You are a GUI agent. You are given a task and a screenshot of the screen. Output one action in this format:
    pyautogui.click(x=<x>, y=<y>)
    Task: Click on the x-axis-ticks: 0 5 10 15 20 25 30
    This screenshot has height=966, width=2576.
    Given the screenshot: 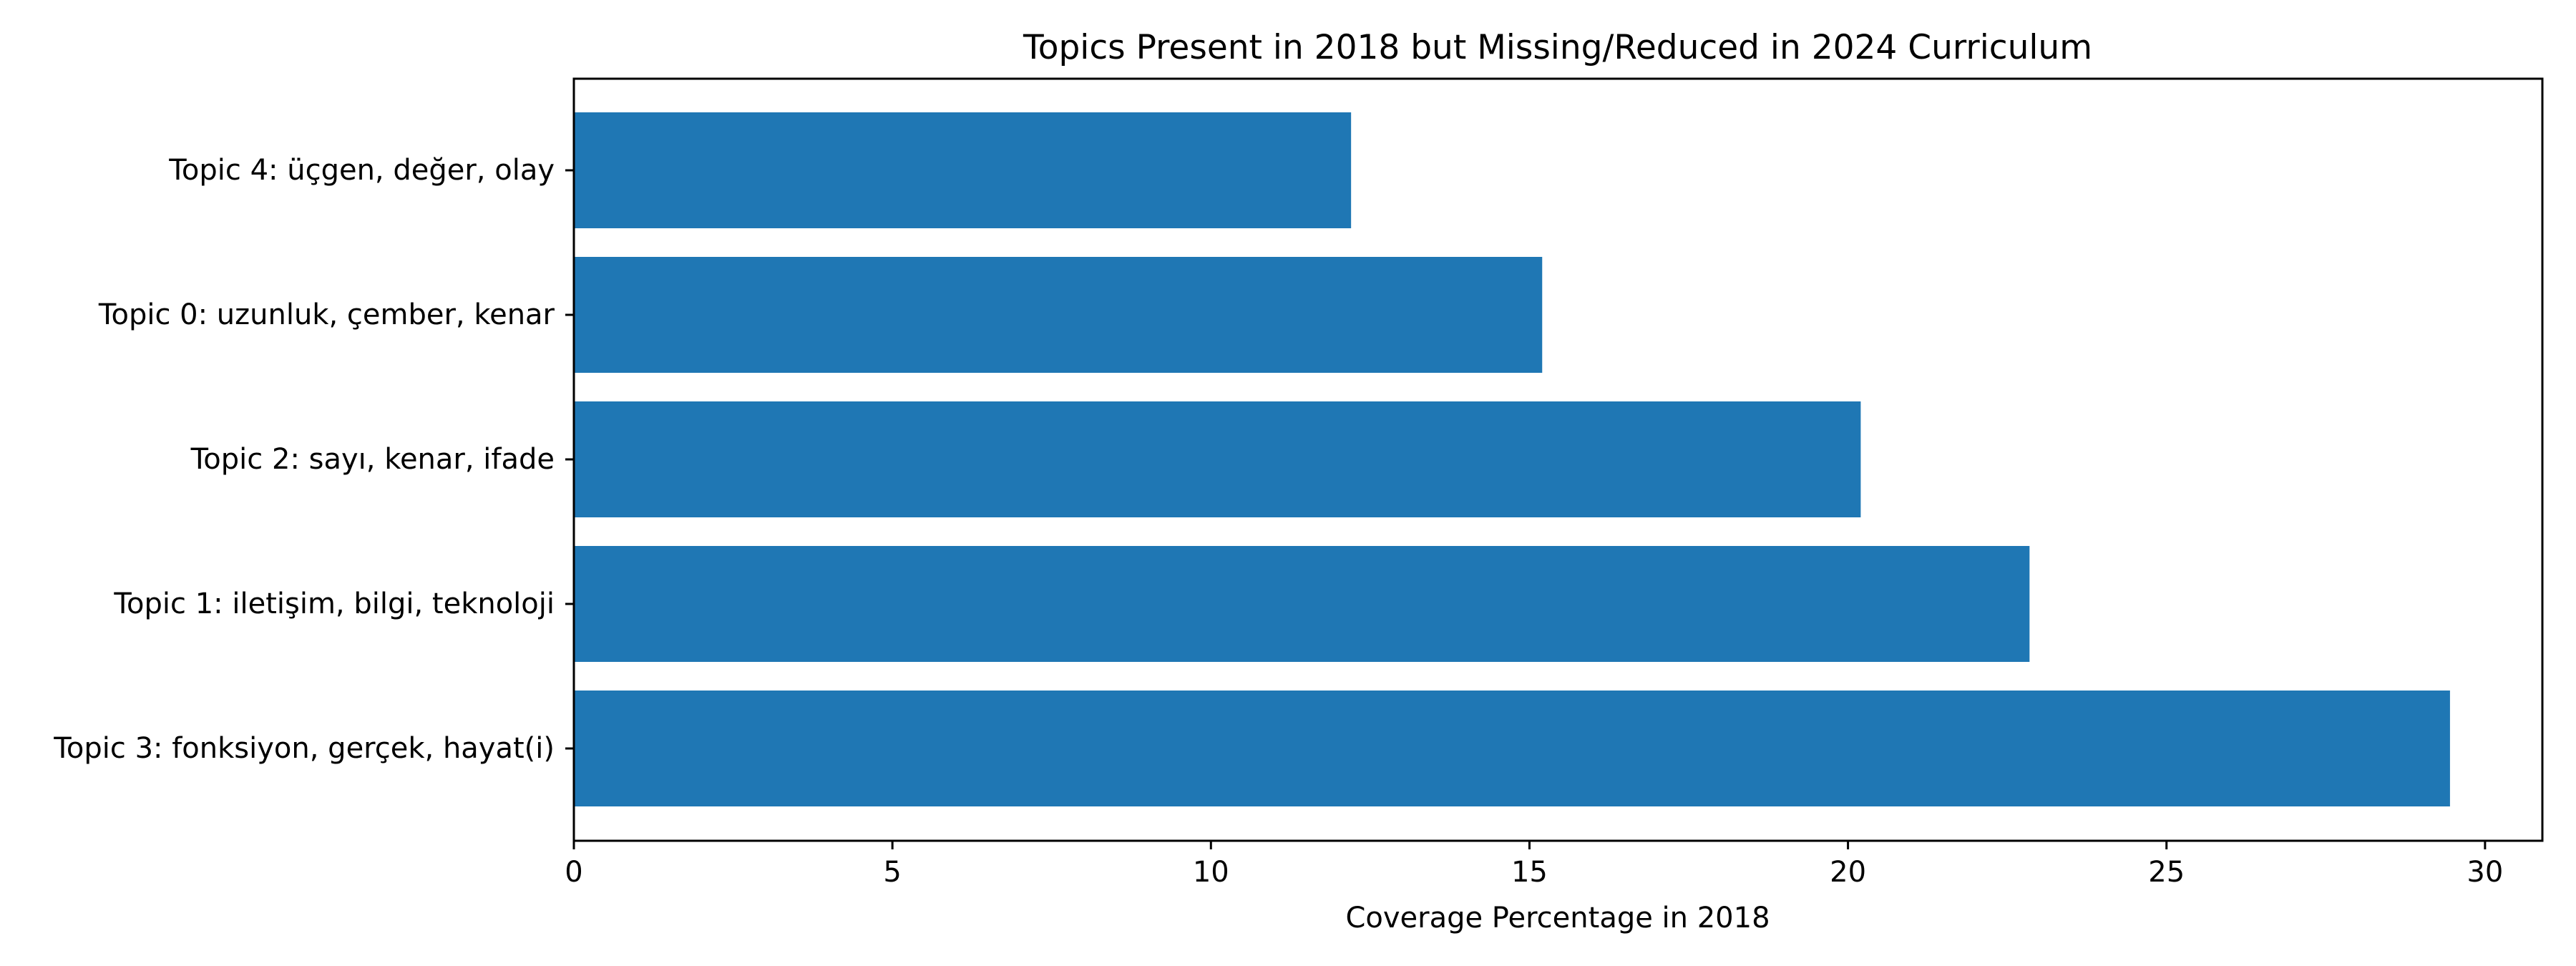 What is the action you would take?
    pyautogui.click(x=1534, y=865)
    